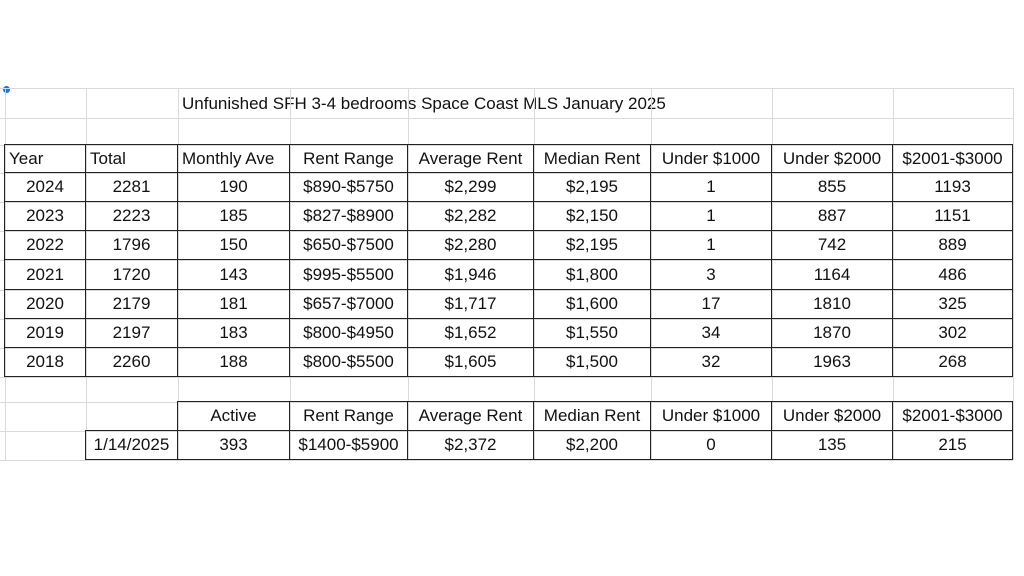 This screenshot has width=1024, height=576. I want to click on column-header: Year, so click(45, 158).